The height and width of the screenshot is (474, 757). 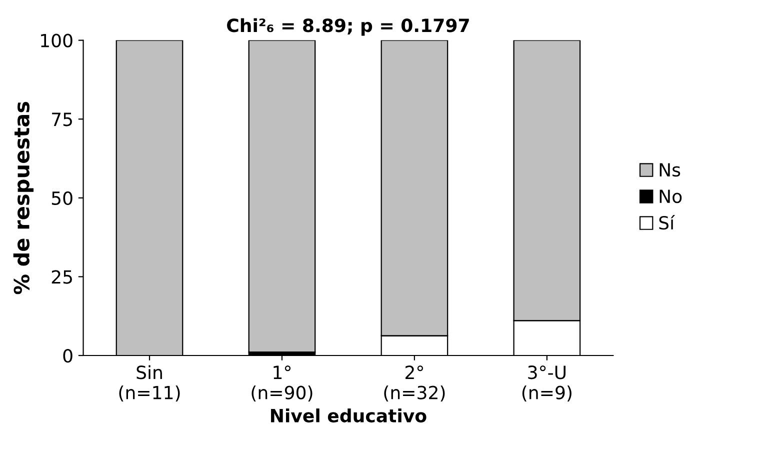 I want to click on x-tick-label: 3°-U (n=9), so click(x=547, y=384).